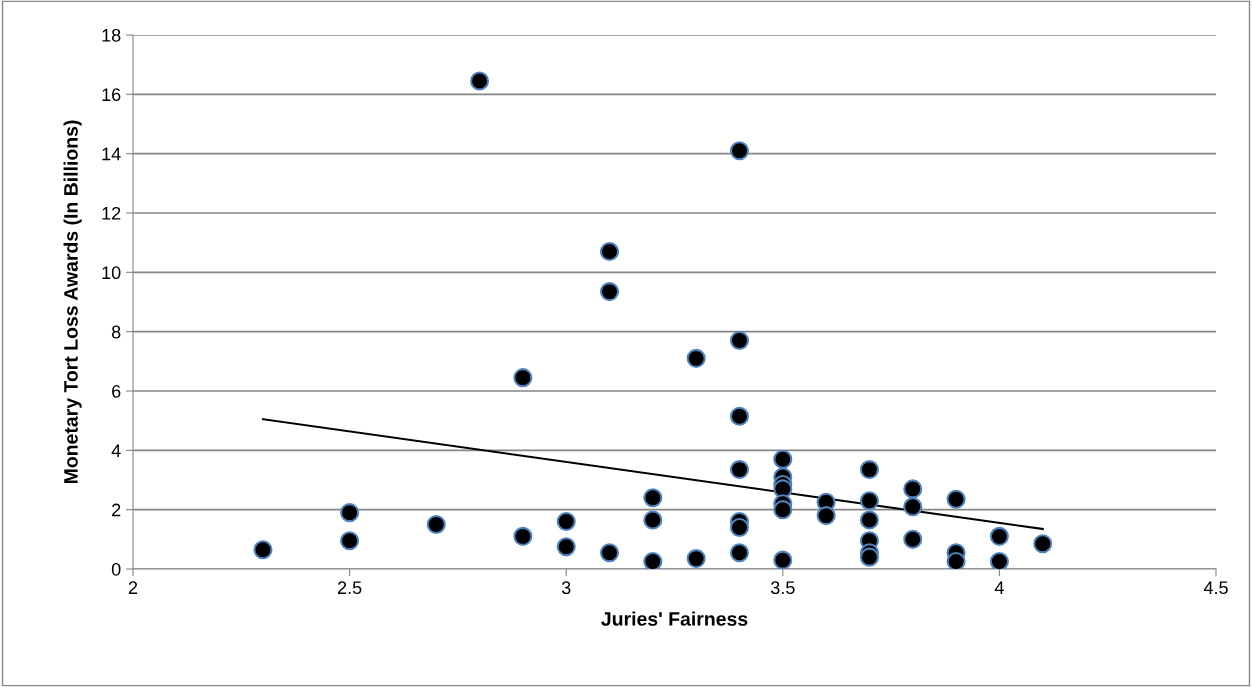 The width and height of the screenshot is (1252, 687). Describe the element at coordinates (111, 213) in the screenshot. I see `y-tick-label: 12` at that location.